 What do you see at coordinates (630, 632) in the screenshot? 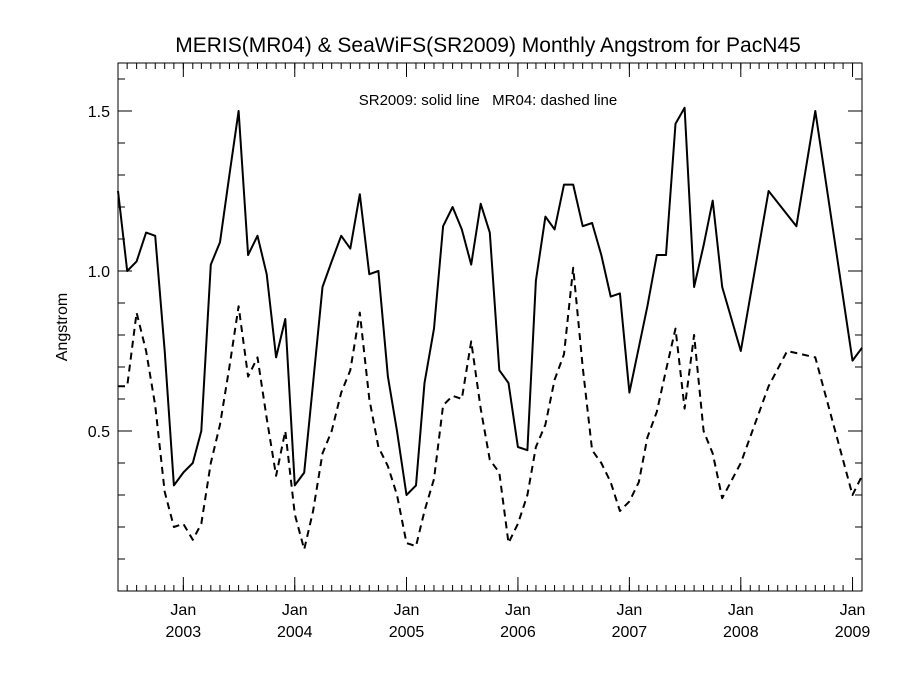
I see `x-tick-year-label: 2007` at bounding box center [630, 632].